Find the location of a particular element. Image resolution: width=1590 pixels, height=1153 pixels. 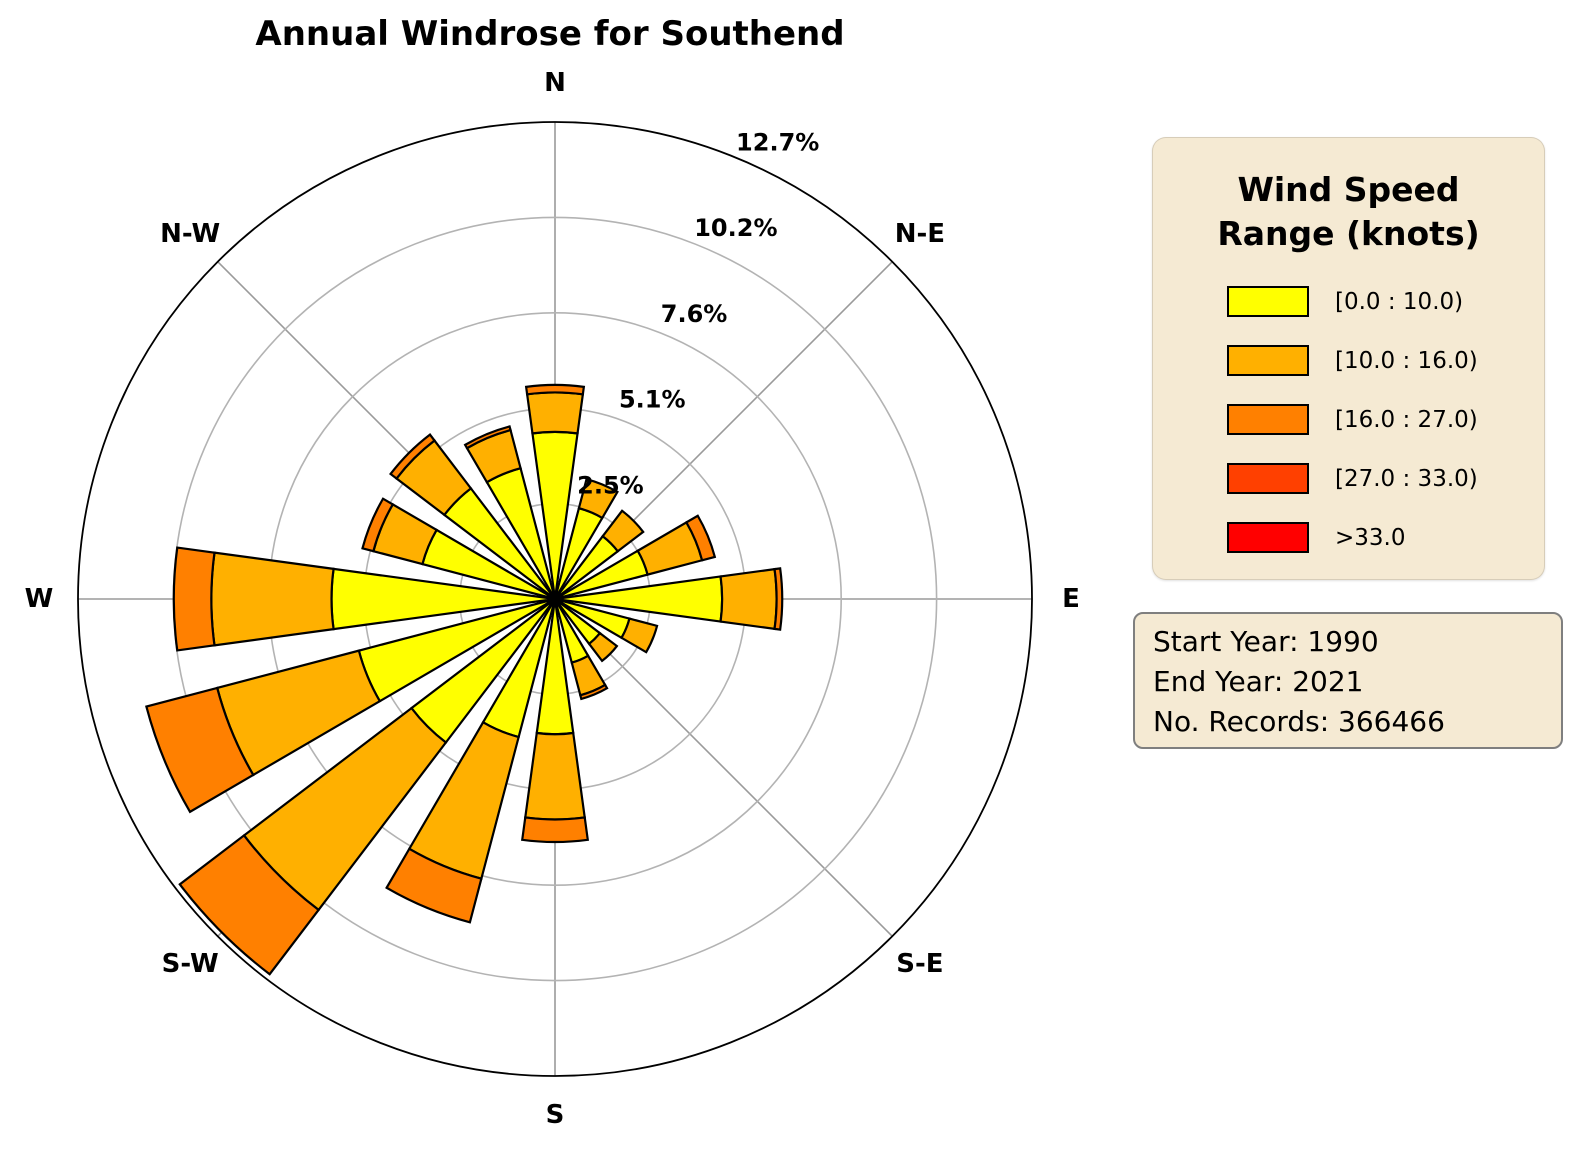

windrose-bar-ssw is located at coordinates (471, 761).